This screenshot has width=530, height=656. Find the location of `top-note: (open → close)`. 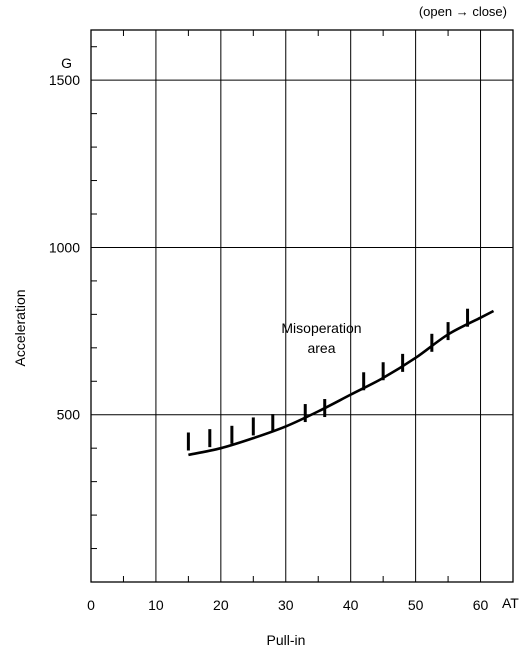

top-note: (open → close) is located at coordinates (463, 11).